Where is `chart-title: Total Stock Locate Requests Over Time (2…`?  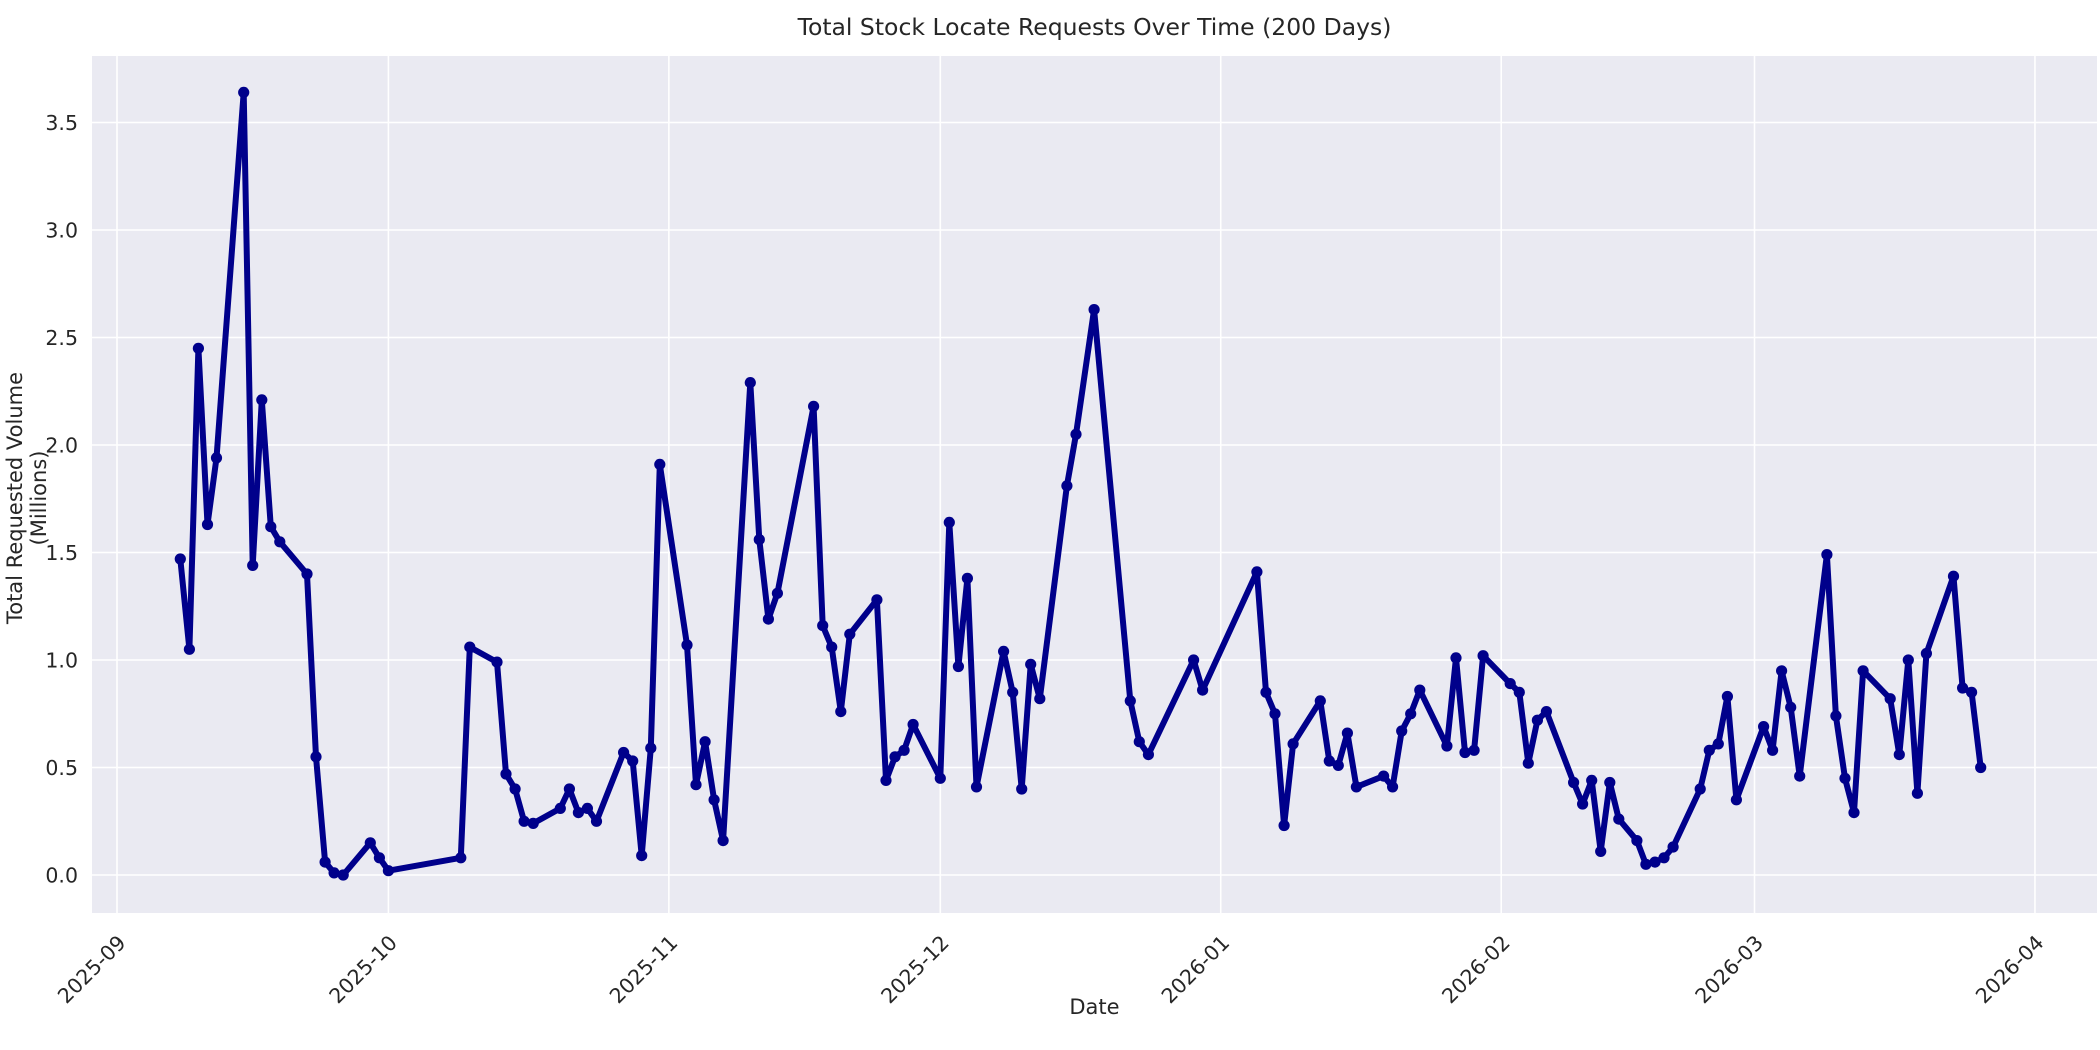
chart-title: Total Stock Locate Requests Over Time (2… is located at coordinates (1094, 27).